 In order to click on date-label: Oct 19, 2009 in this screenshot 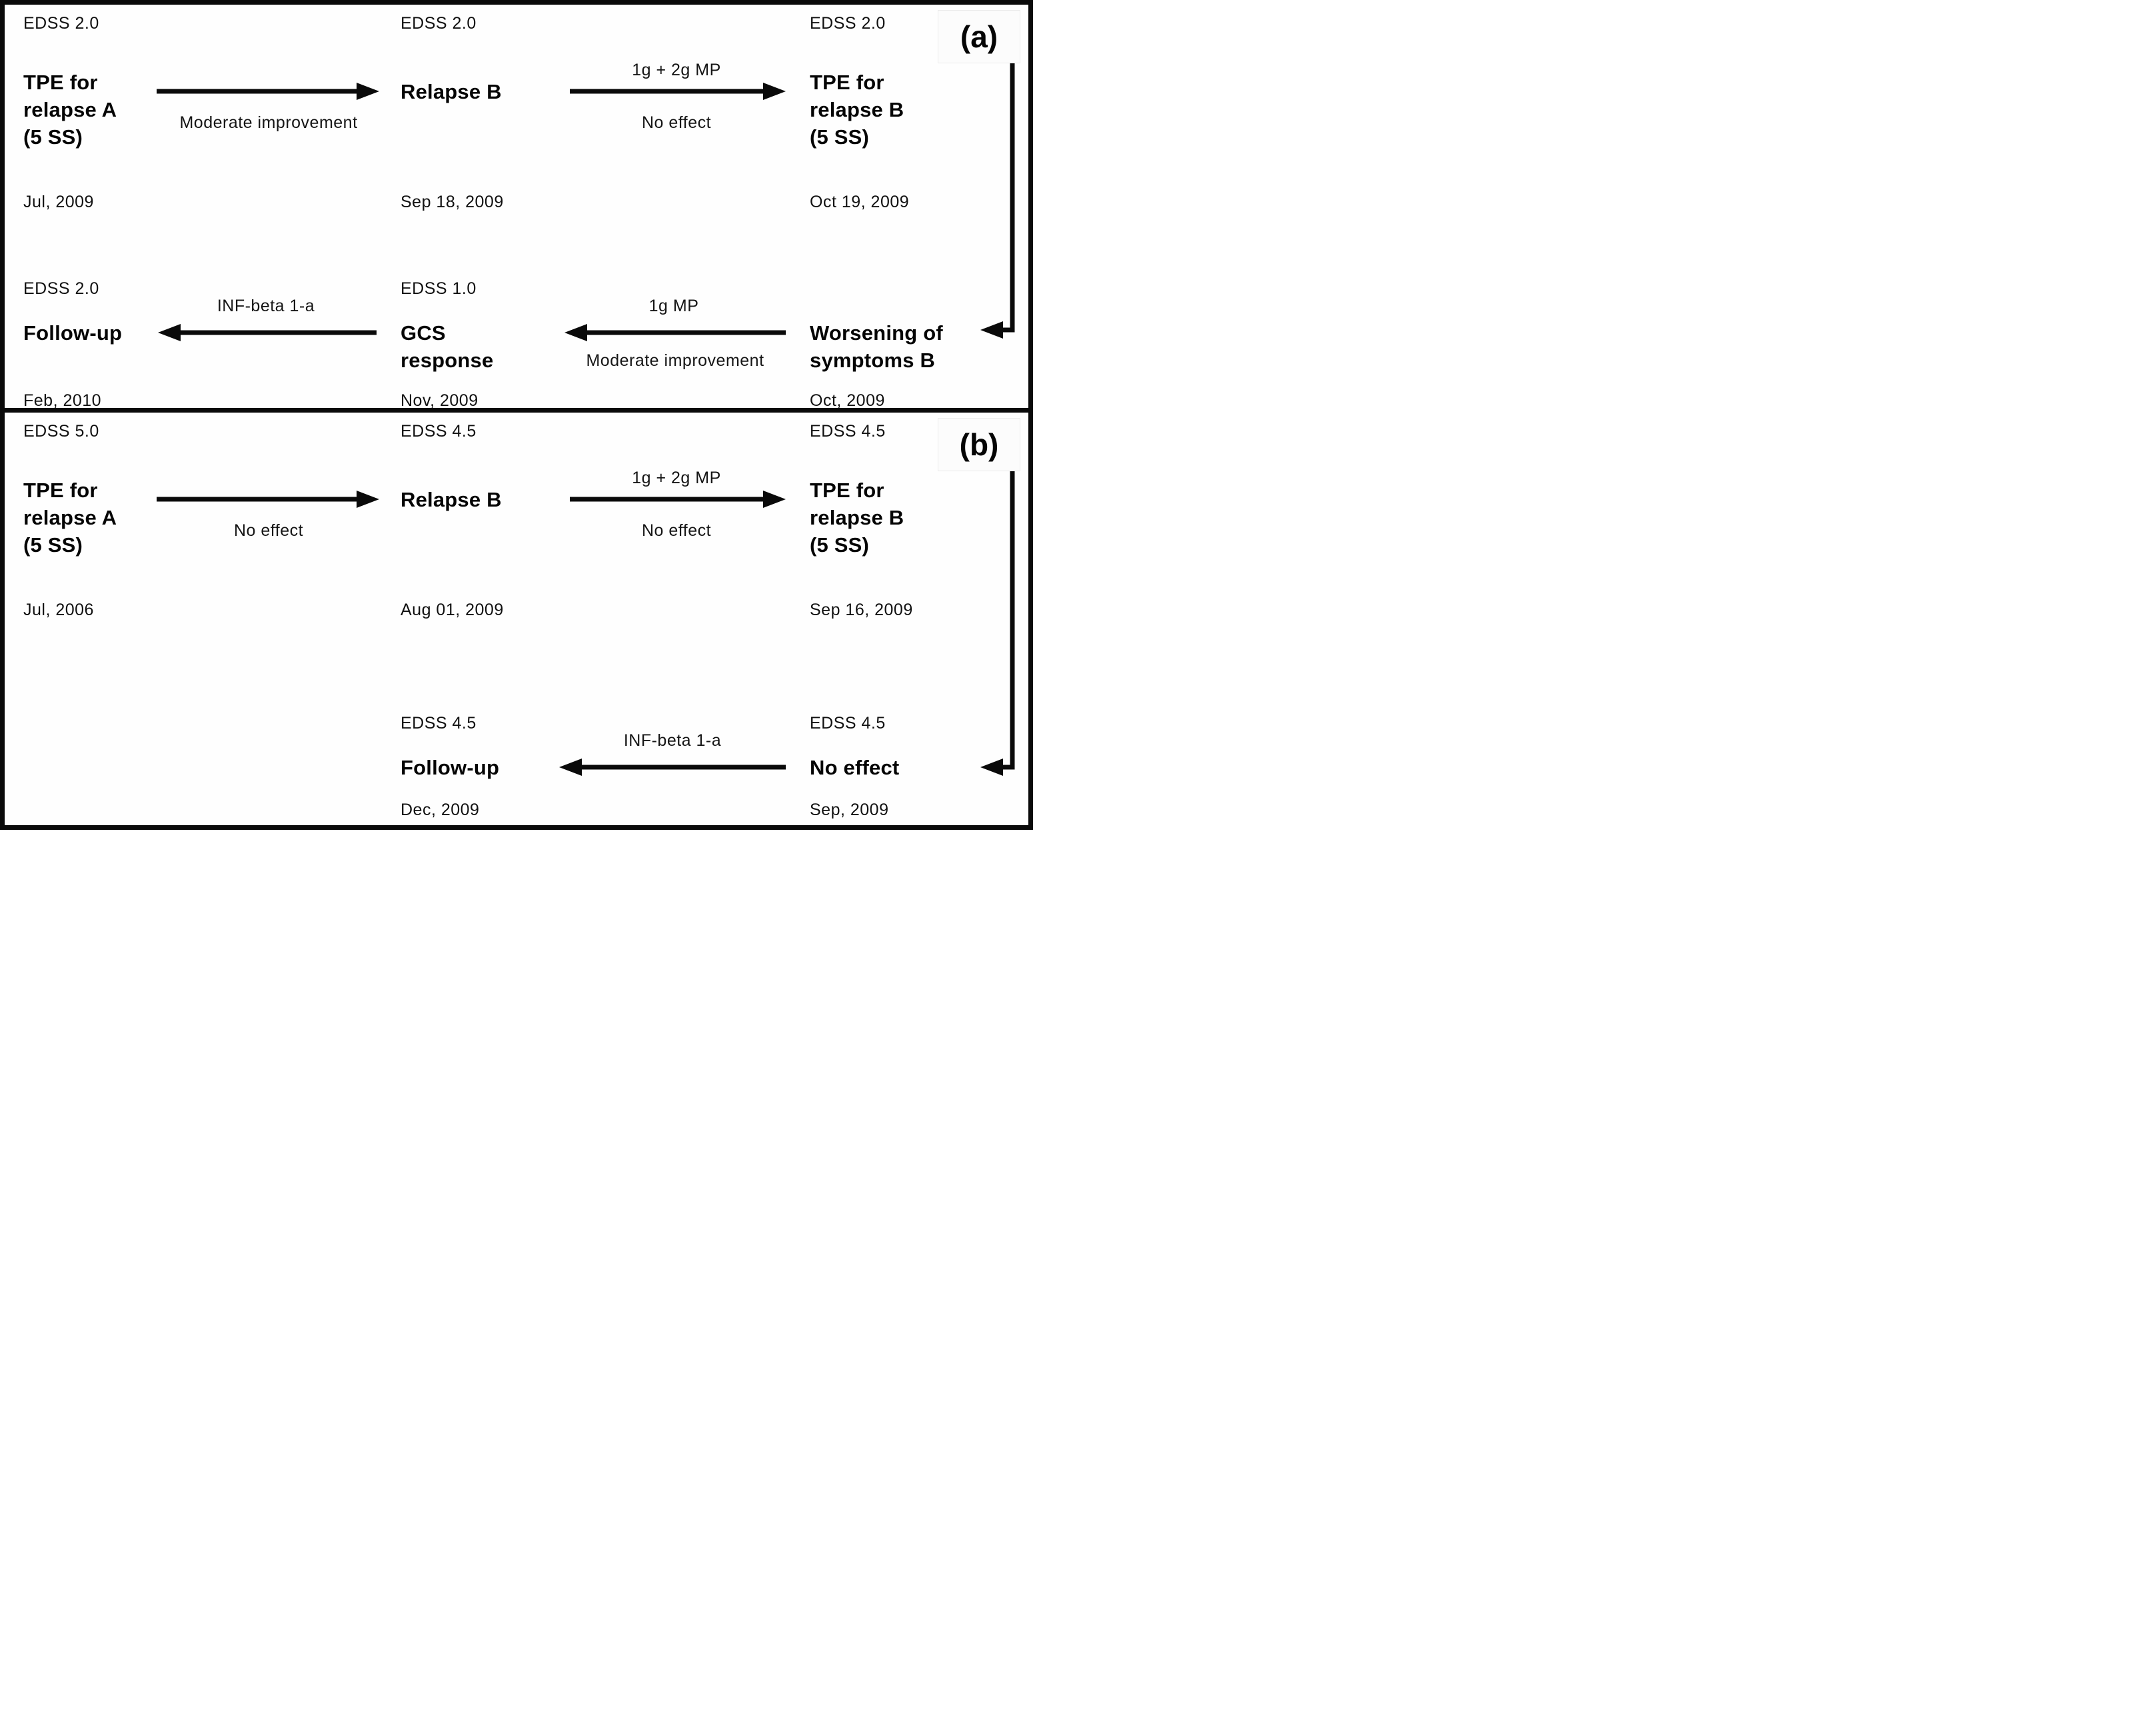, I will do `click(860, 202)`.